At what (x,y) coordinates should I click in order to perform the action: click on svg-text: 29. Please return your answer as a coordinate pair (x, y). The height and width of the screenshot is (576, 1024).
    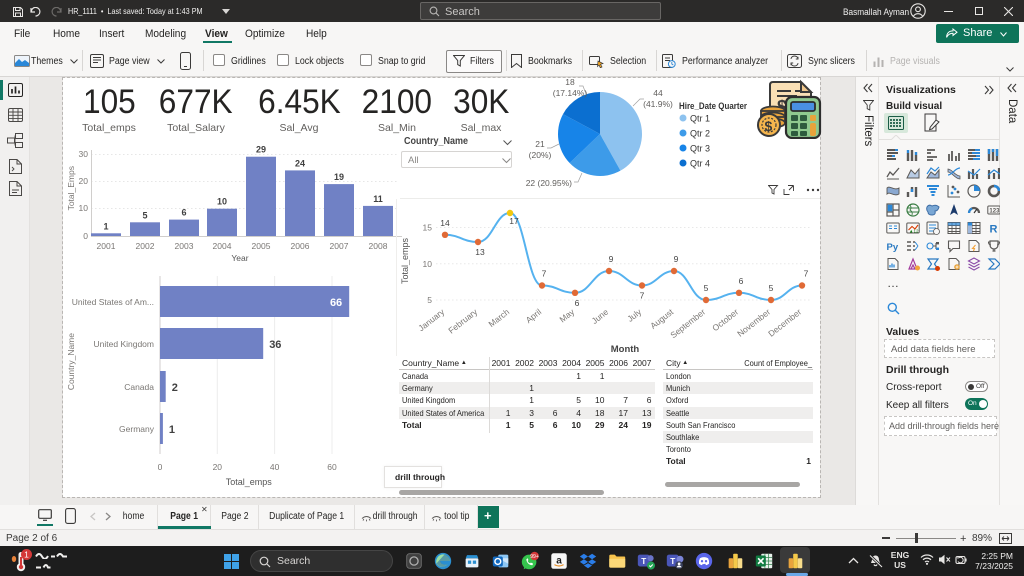
    Looking at the image, I should click on (261, 150).